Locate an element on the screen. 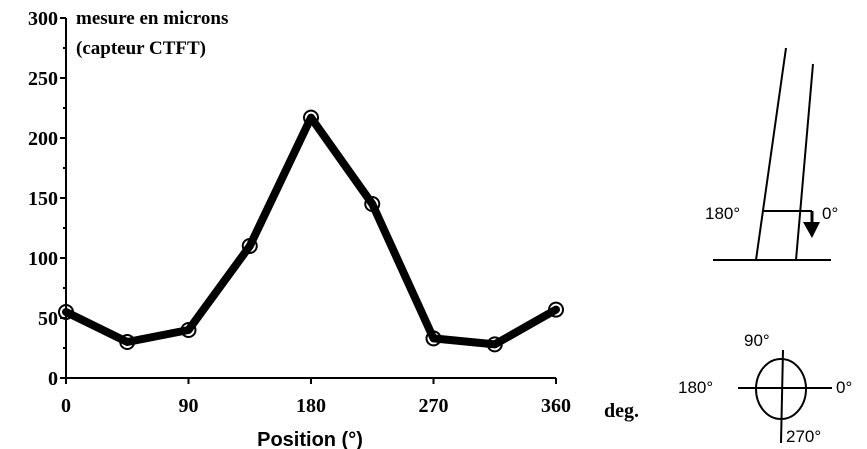  compass-vertical is located at coordinates (782, 396).